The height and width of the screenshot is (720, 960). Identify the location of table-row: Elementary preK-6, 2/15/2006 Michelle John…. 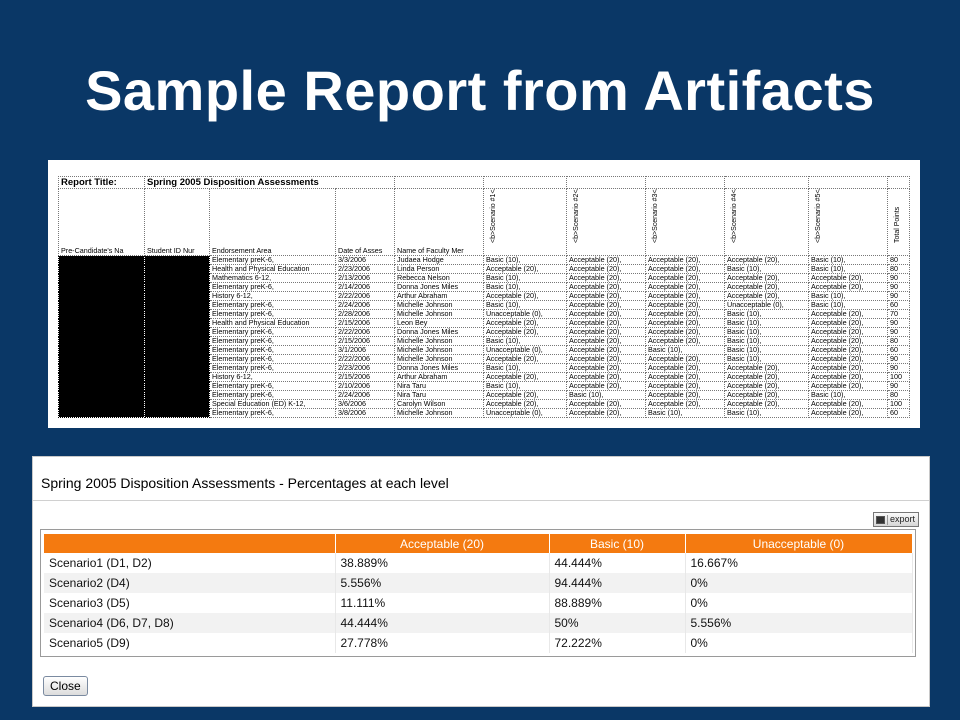
(484, 341).